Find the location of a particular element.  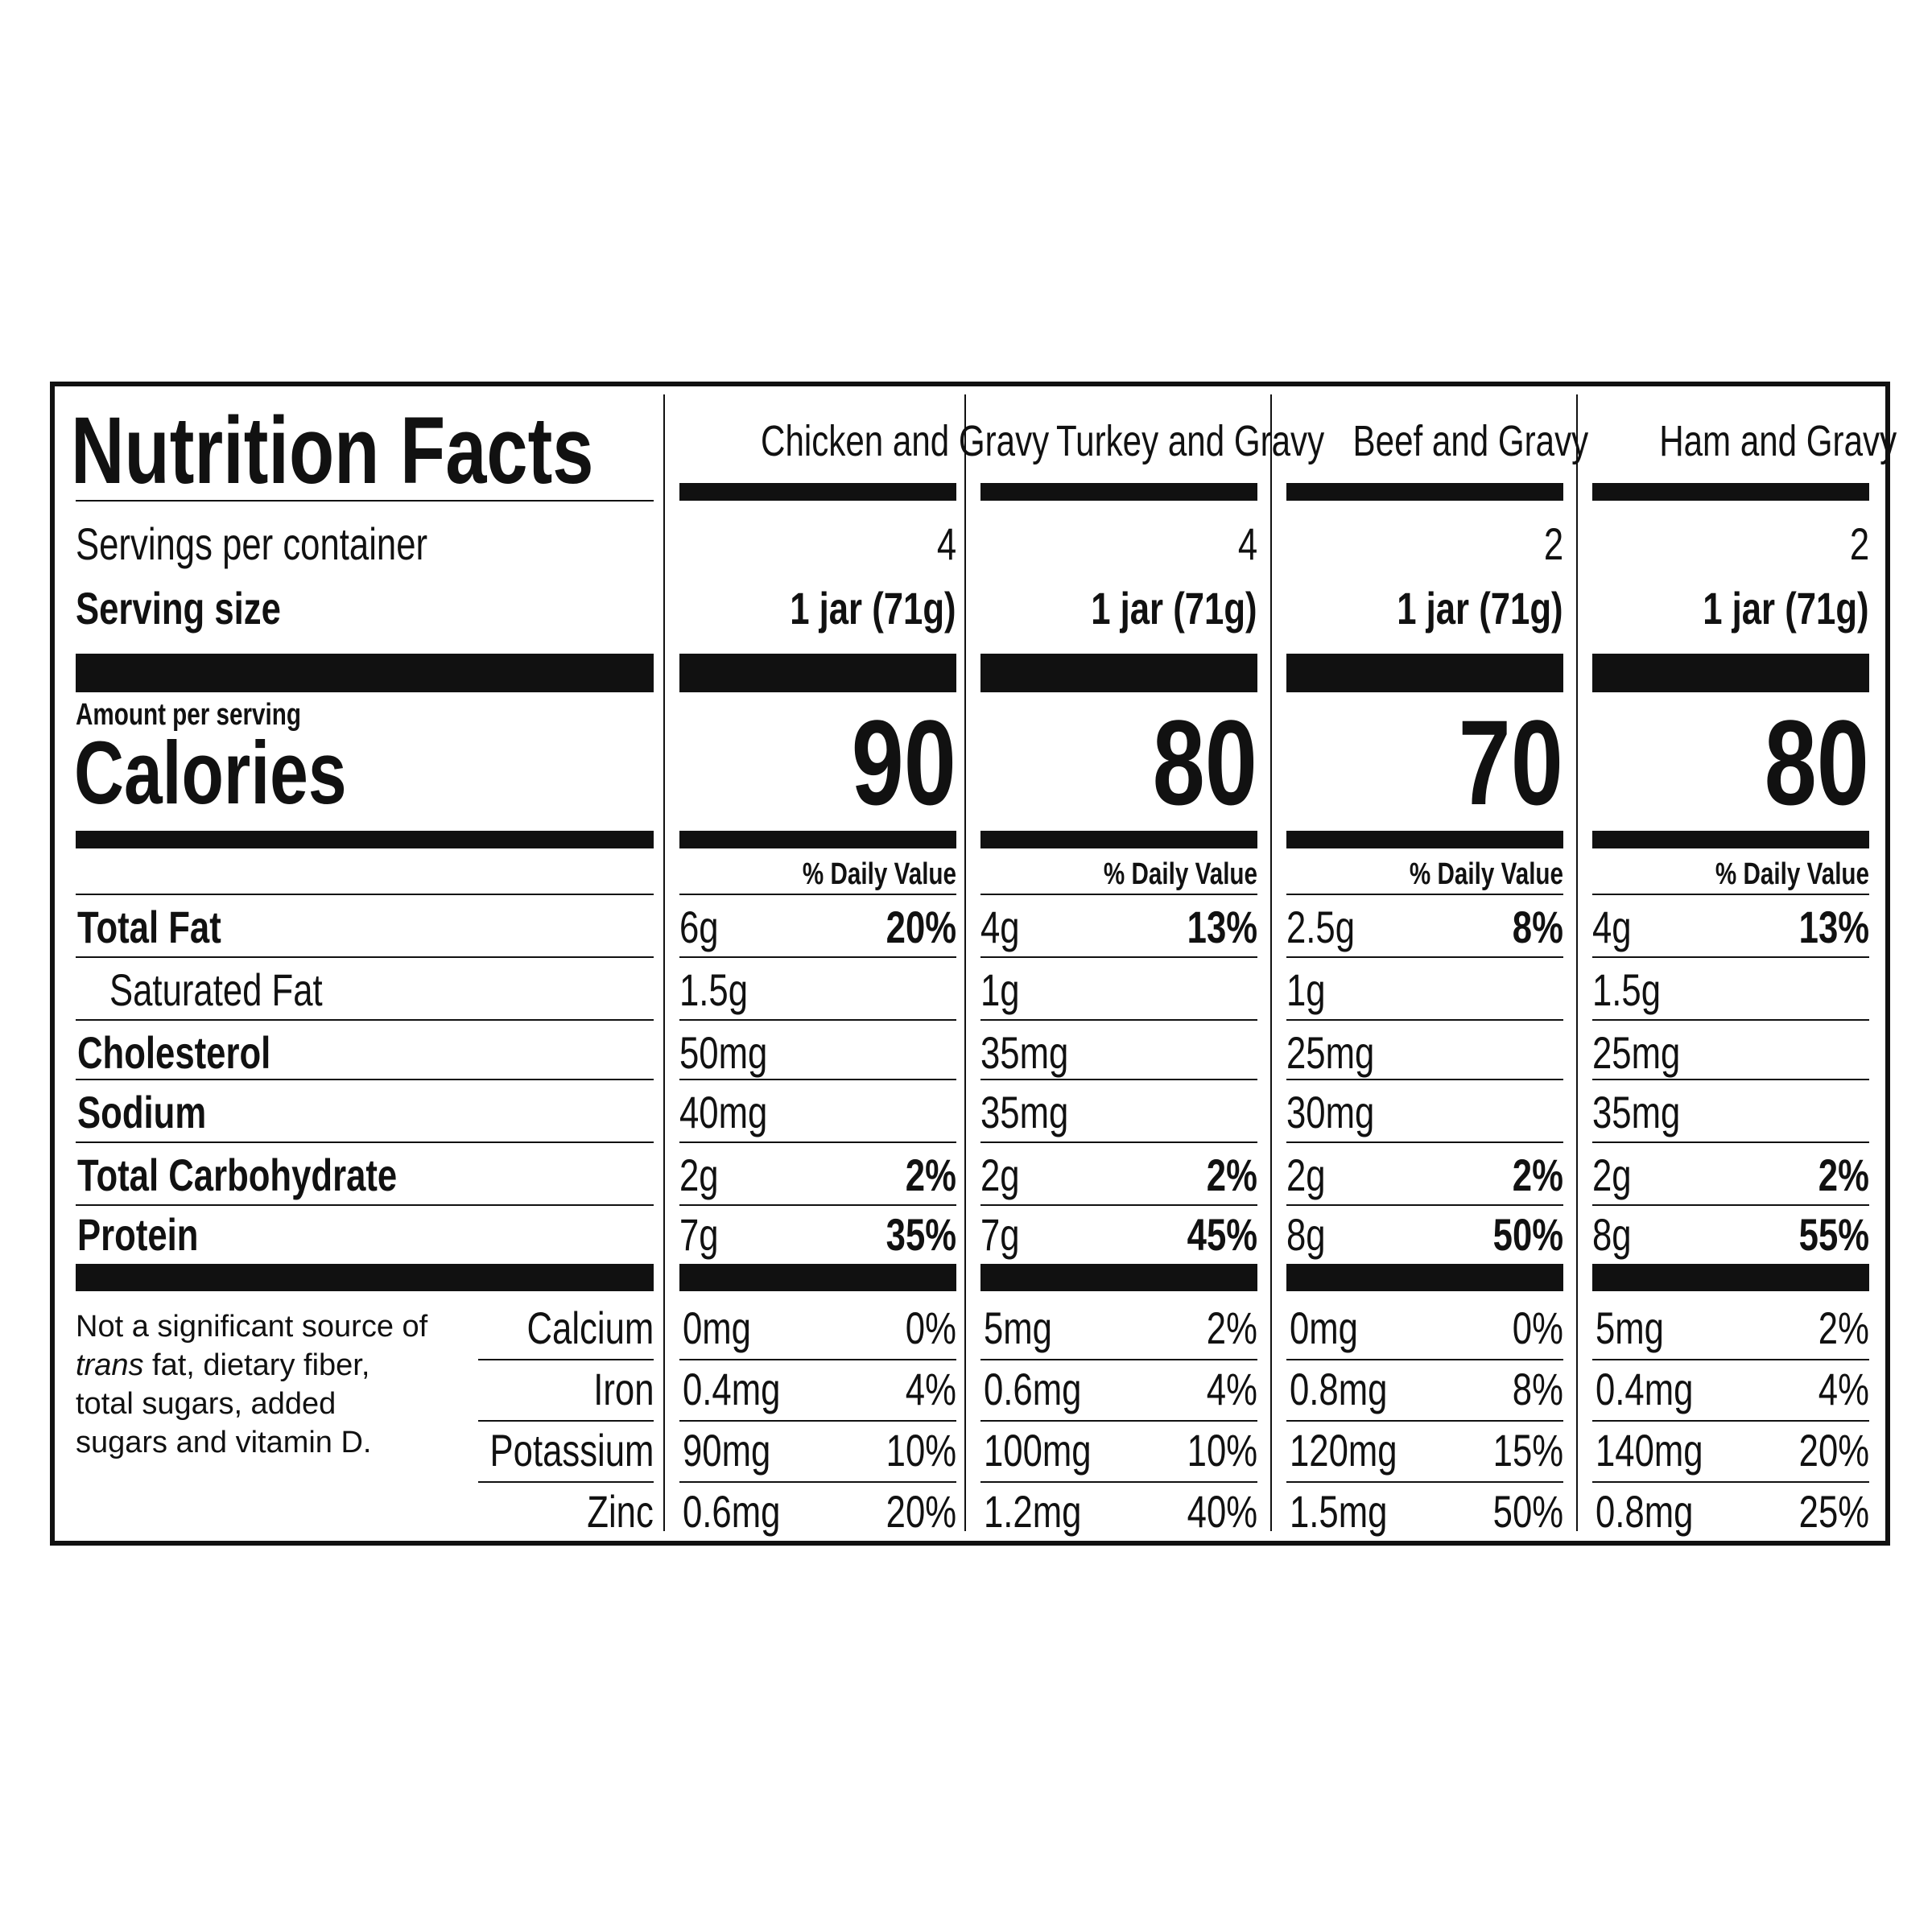

protein-label: Protein is located at coordinates (138, 1234).